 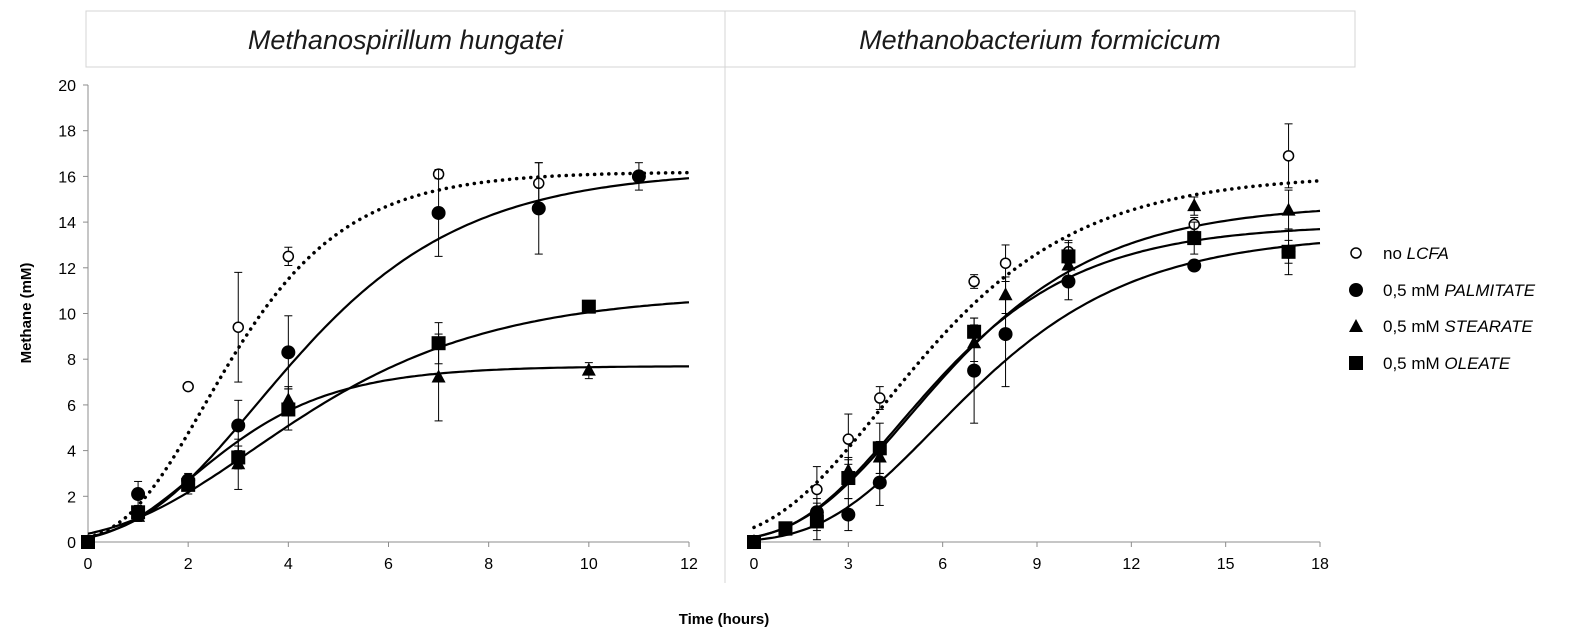 What do you see at coordinates (488, 564) in the screenshot?
I see `x-tick-label: 8` at bounding box center [488, 564].